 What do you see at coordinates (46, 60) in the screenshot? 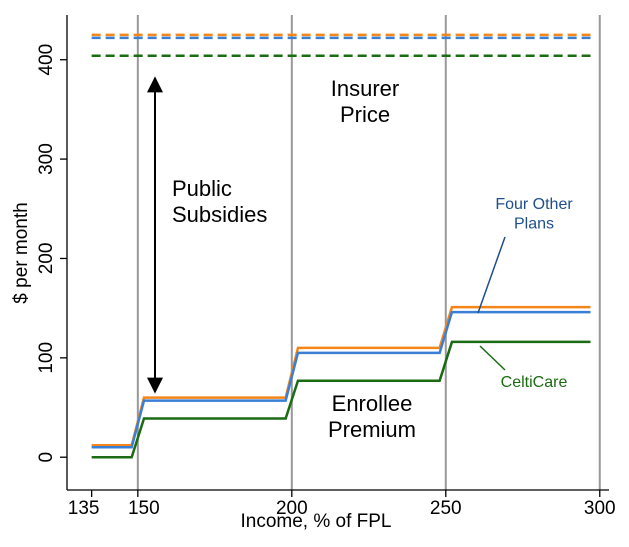
I see `y-tick-label: 400` at bounding box center [46, 60].